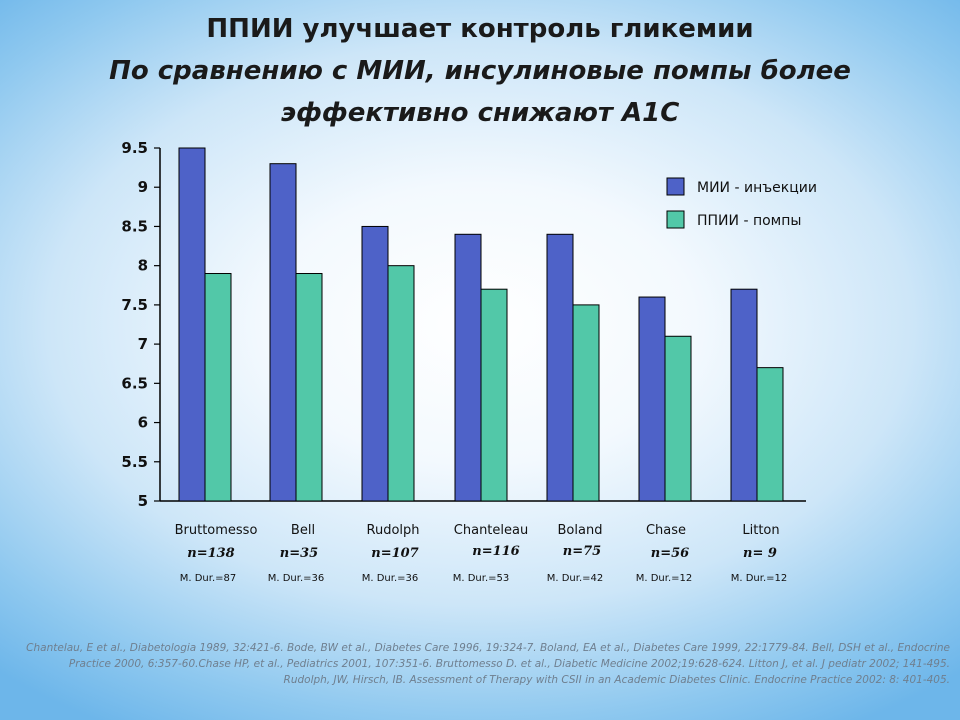 This screenshot has width=960, height=720. I want to click on bar-ppii-chase, so click(678, 418).